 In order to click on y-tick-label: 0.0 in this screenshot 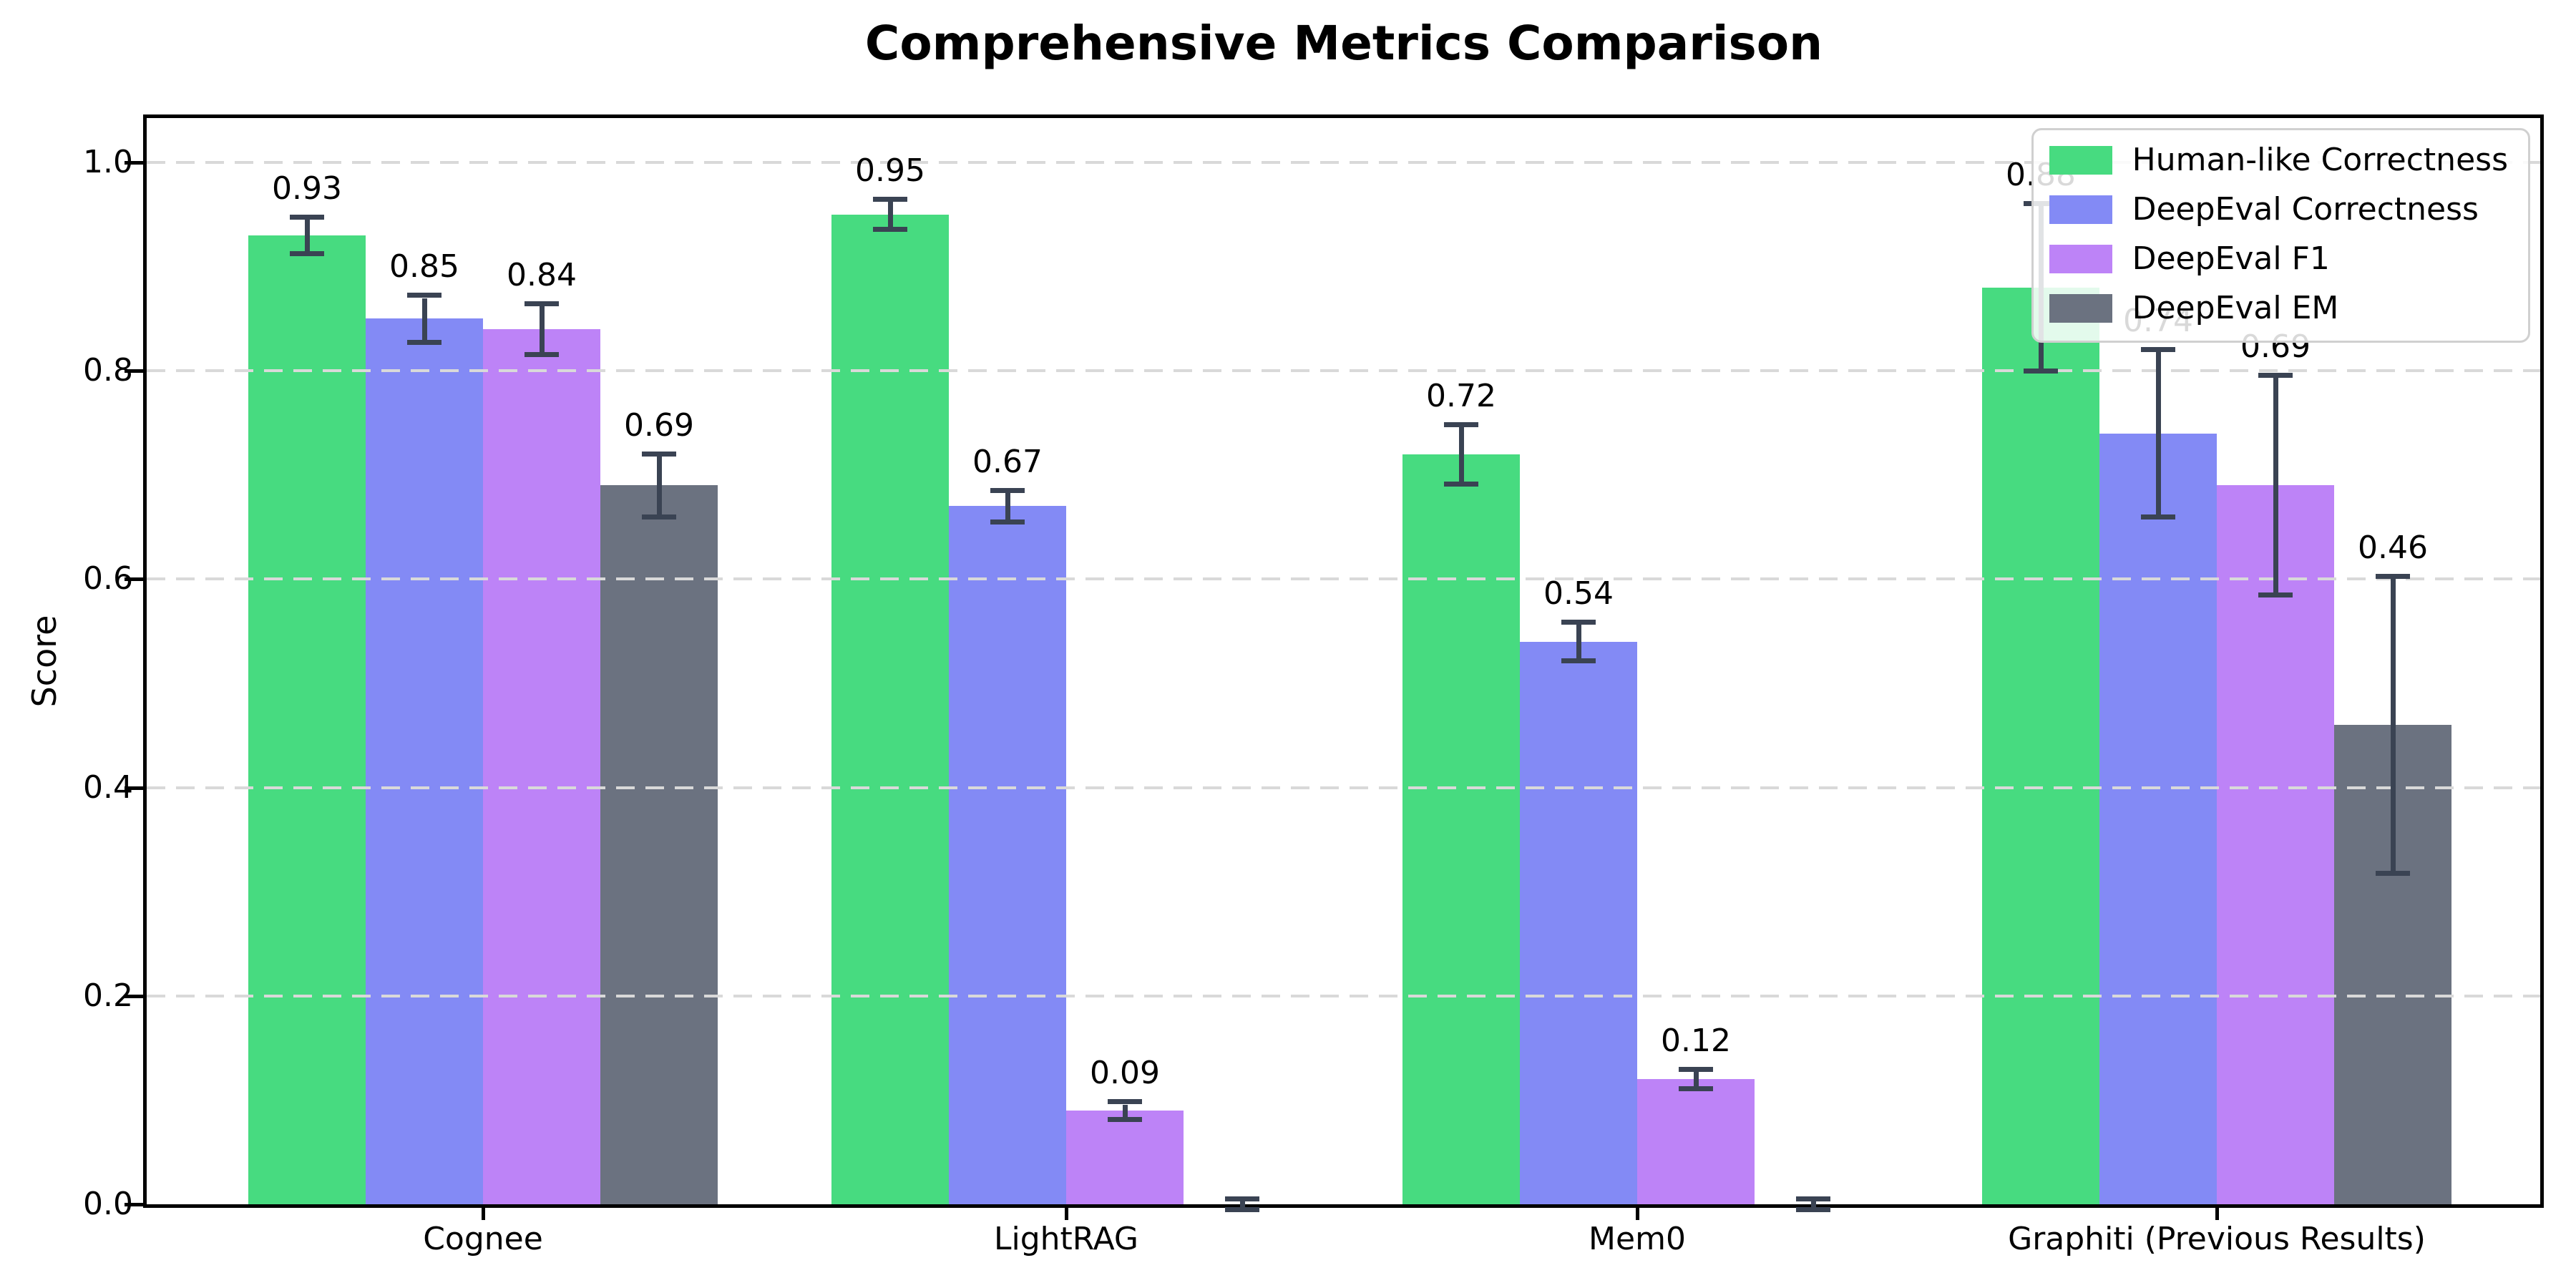, I will do `click(108, 1204)`.